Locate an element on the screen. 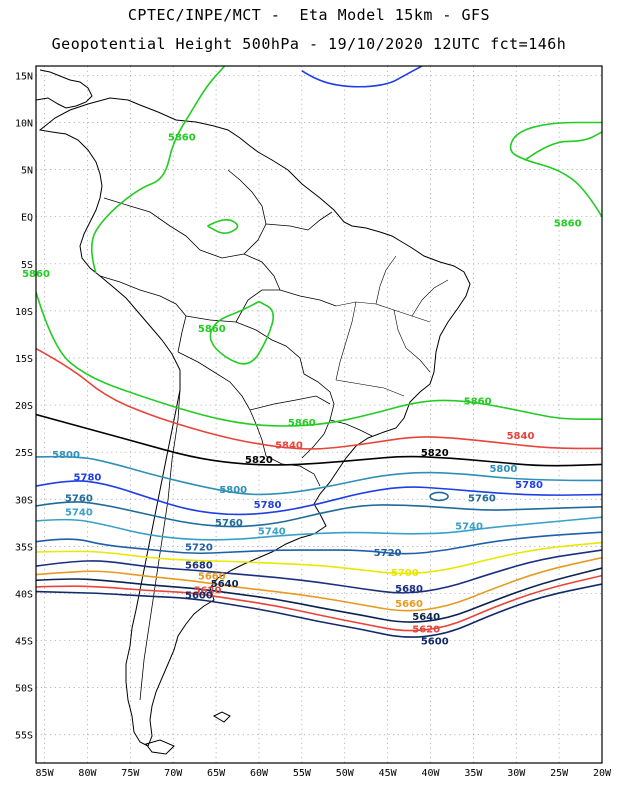 This screenshot has height=800, width=618. lat-tick-label: 35S is located at coordinates (24, 547).